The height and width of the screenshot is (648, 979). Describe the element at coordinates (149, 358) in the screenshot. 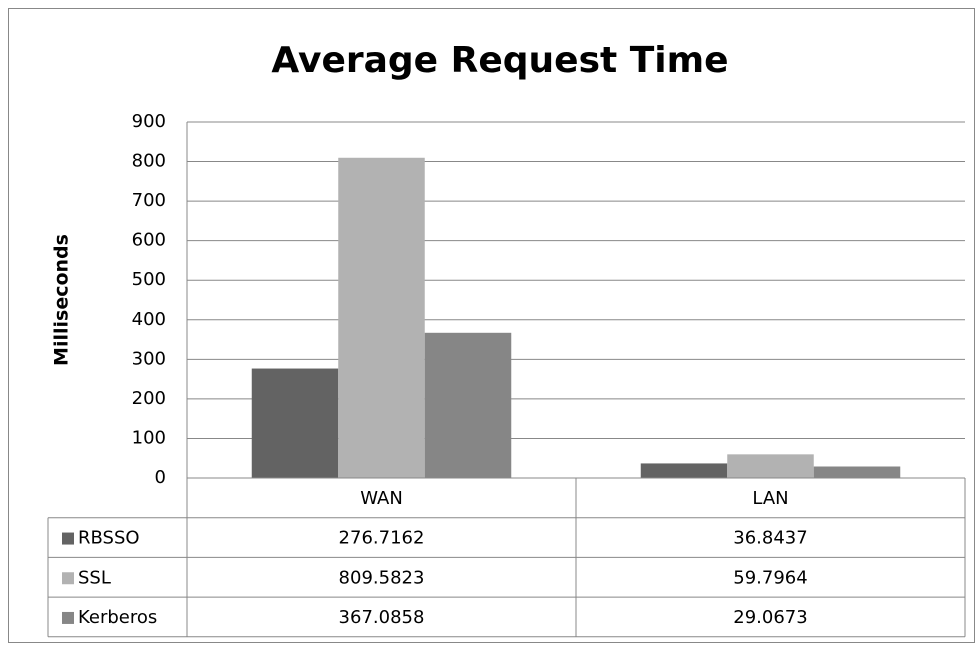

I see `y-tick-label: 300` at that location.